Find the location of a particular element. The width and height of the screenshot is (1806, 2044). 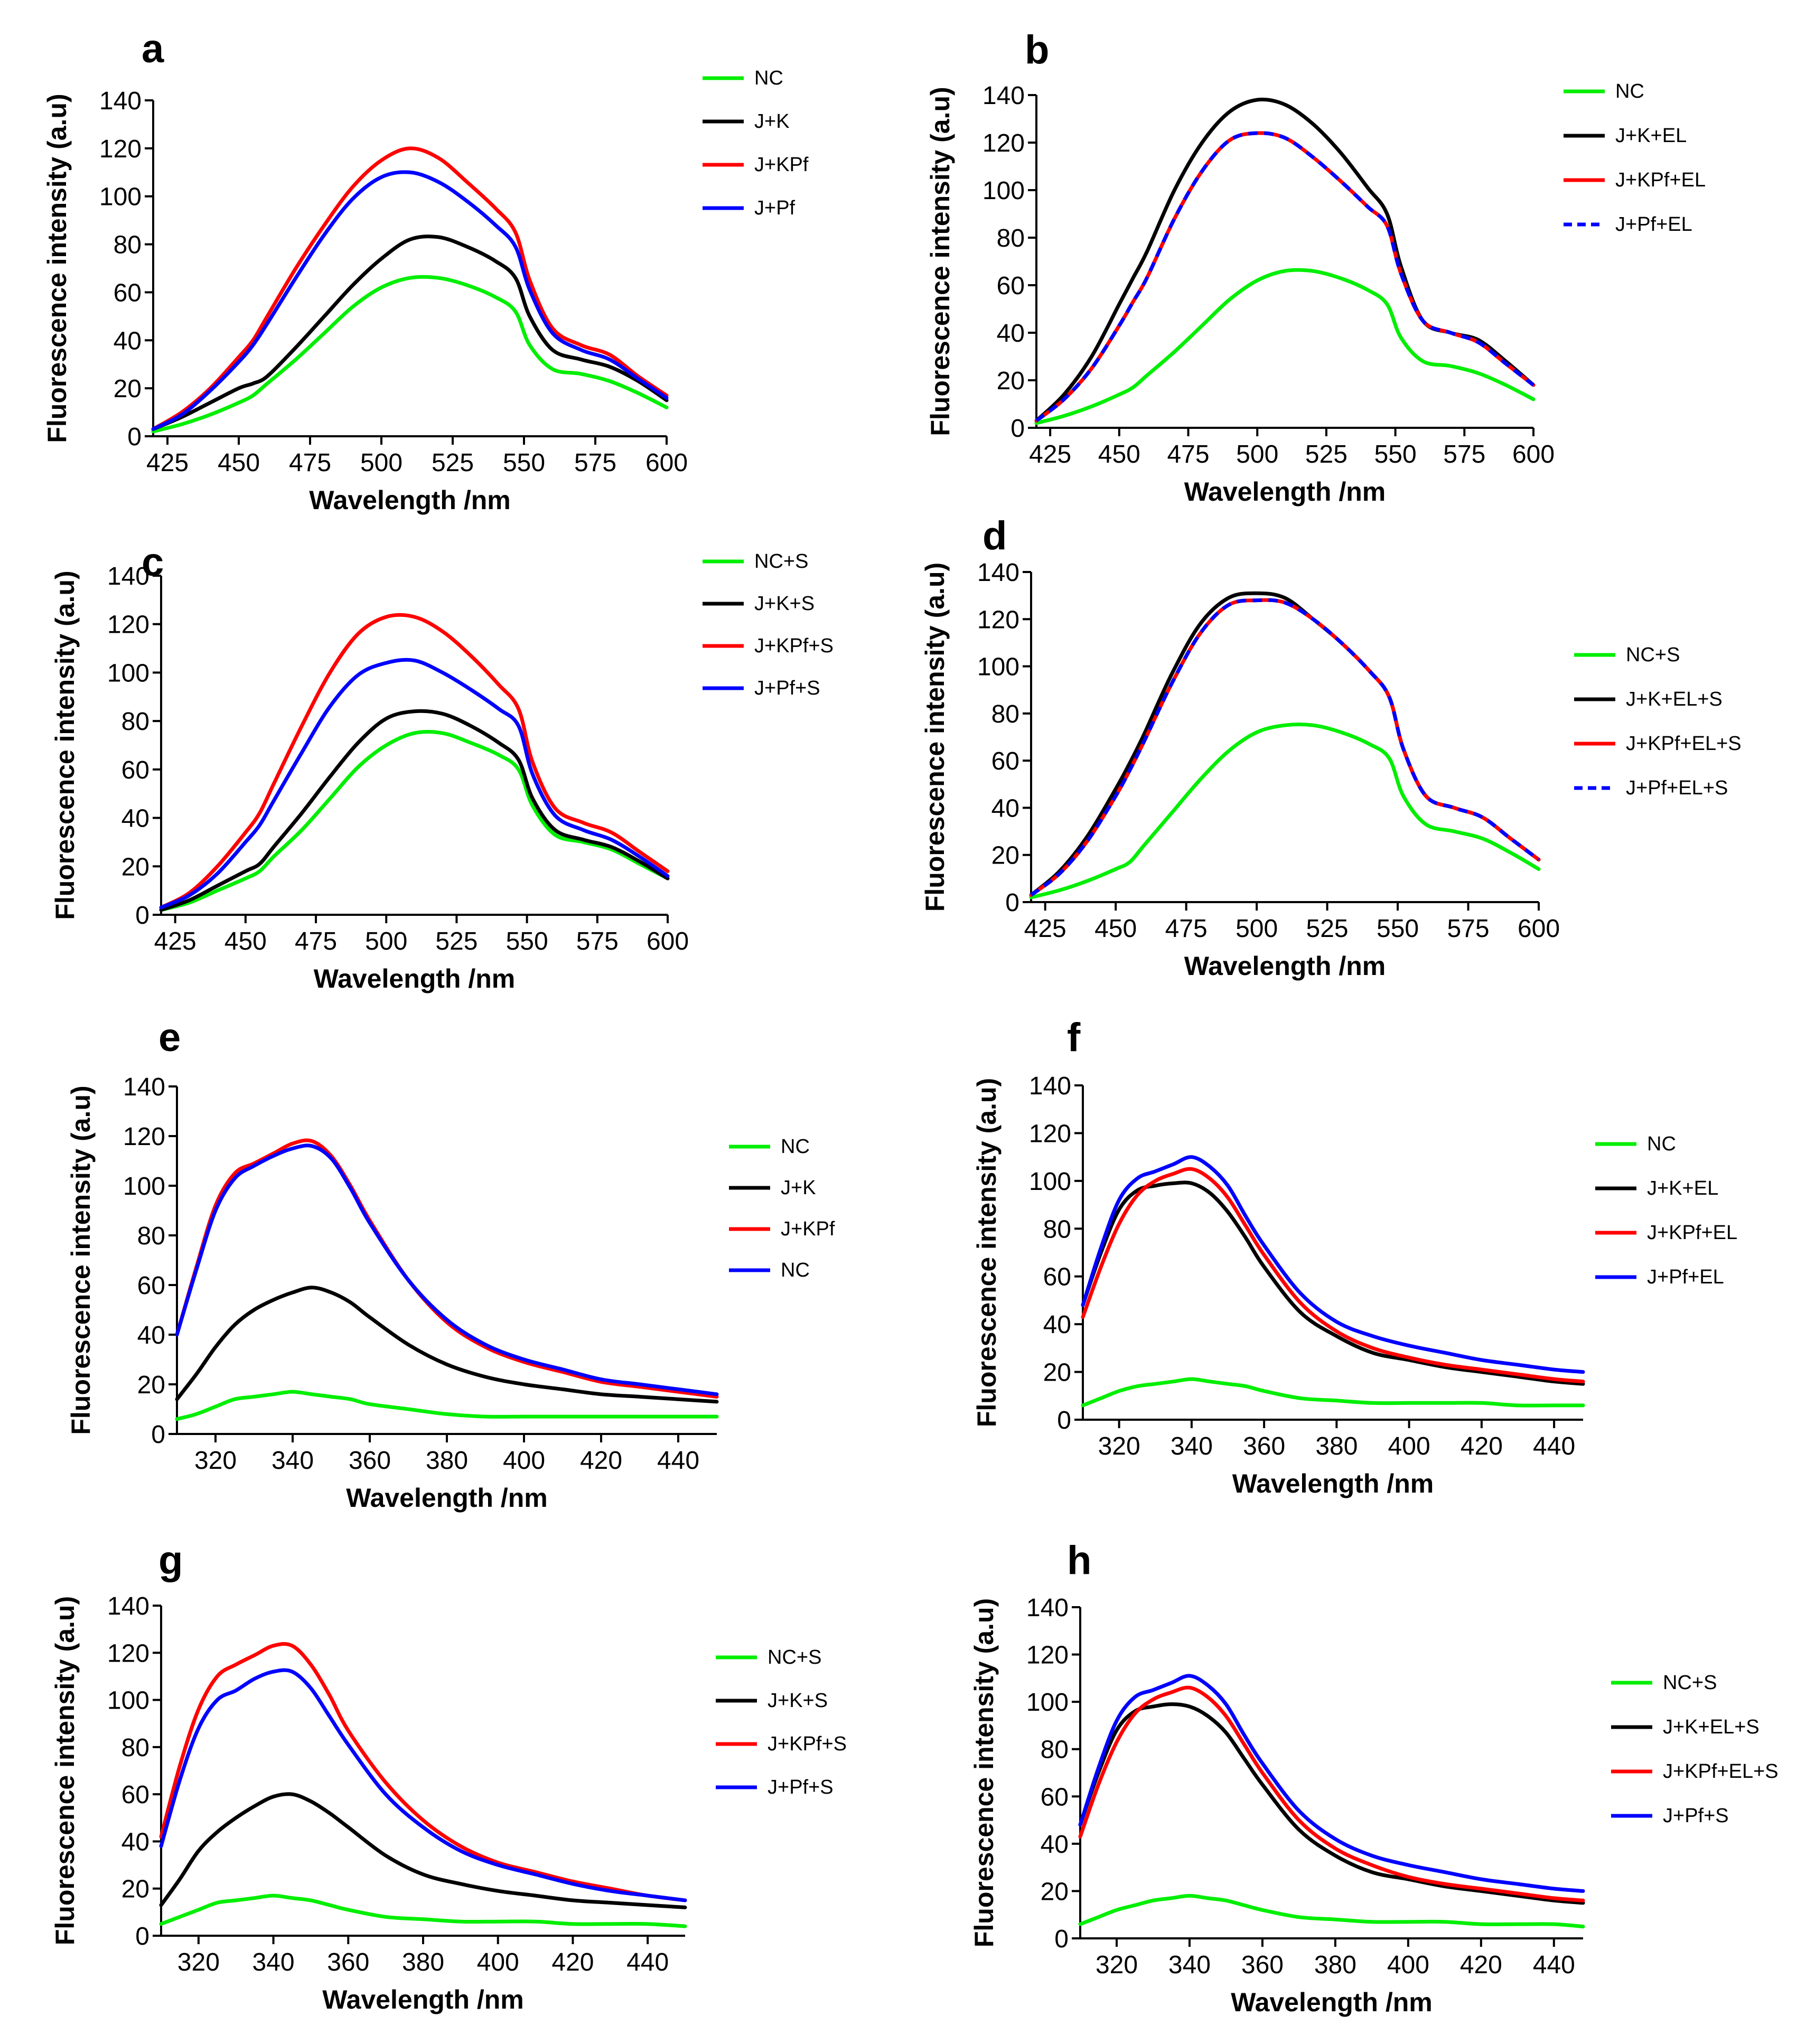

series-line-j-kpf-s is located at coordinates (414, 761).